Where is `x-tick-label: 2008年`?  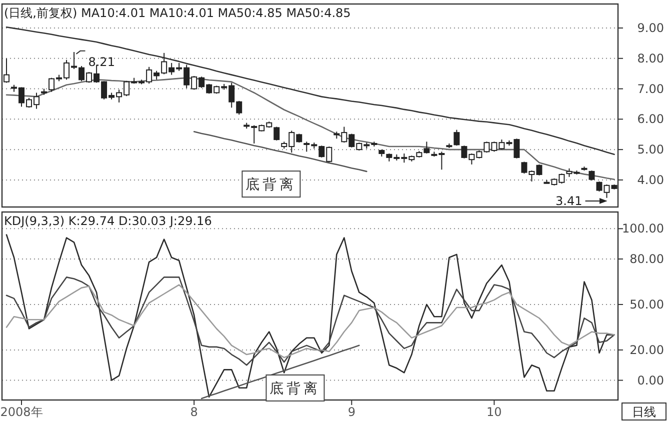
x-tick-label: 2008年 is located at coordinates (21, 412).